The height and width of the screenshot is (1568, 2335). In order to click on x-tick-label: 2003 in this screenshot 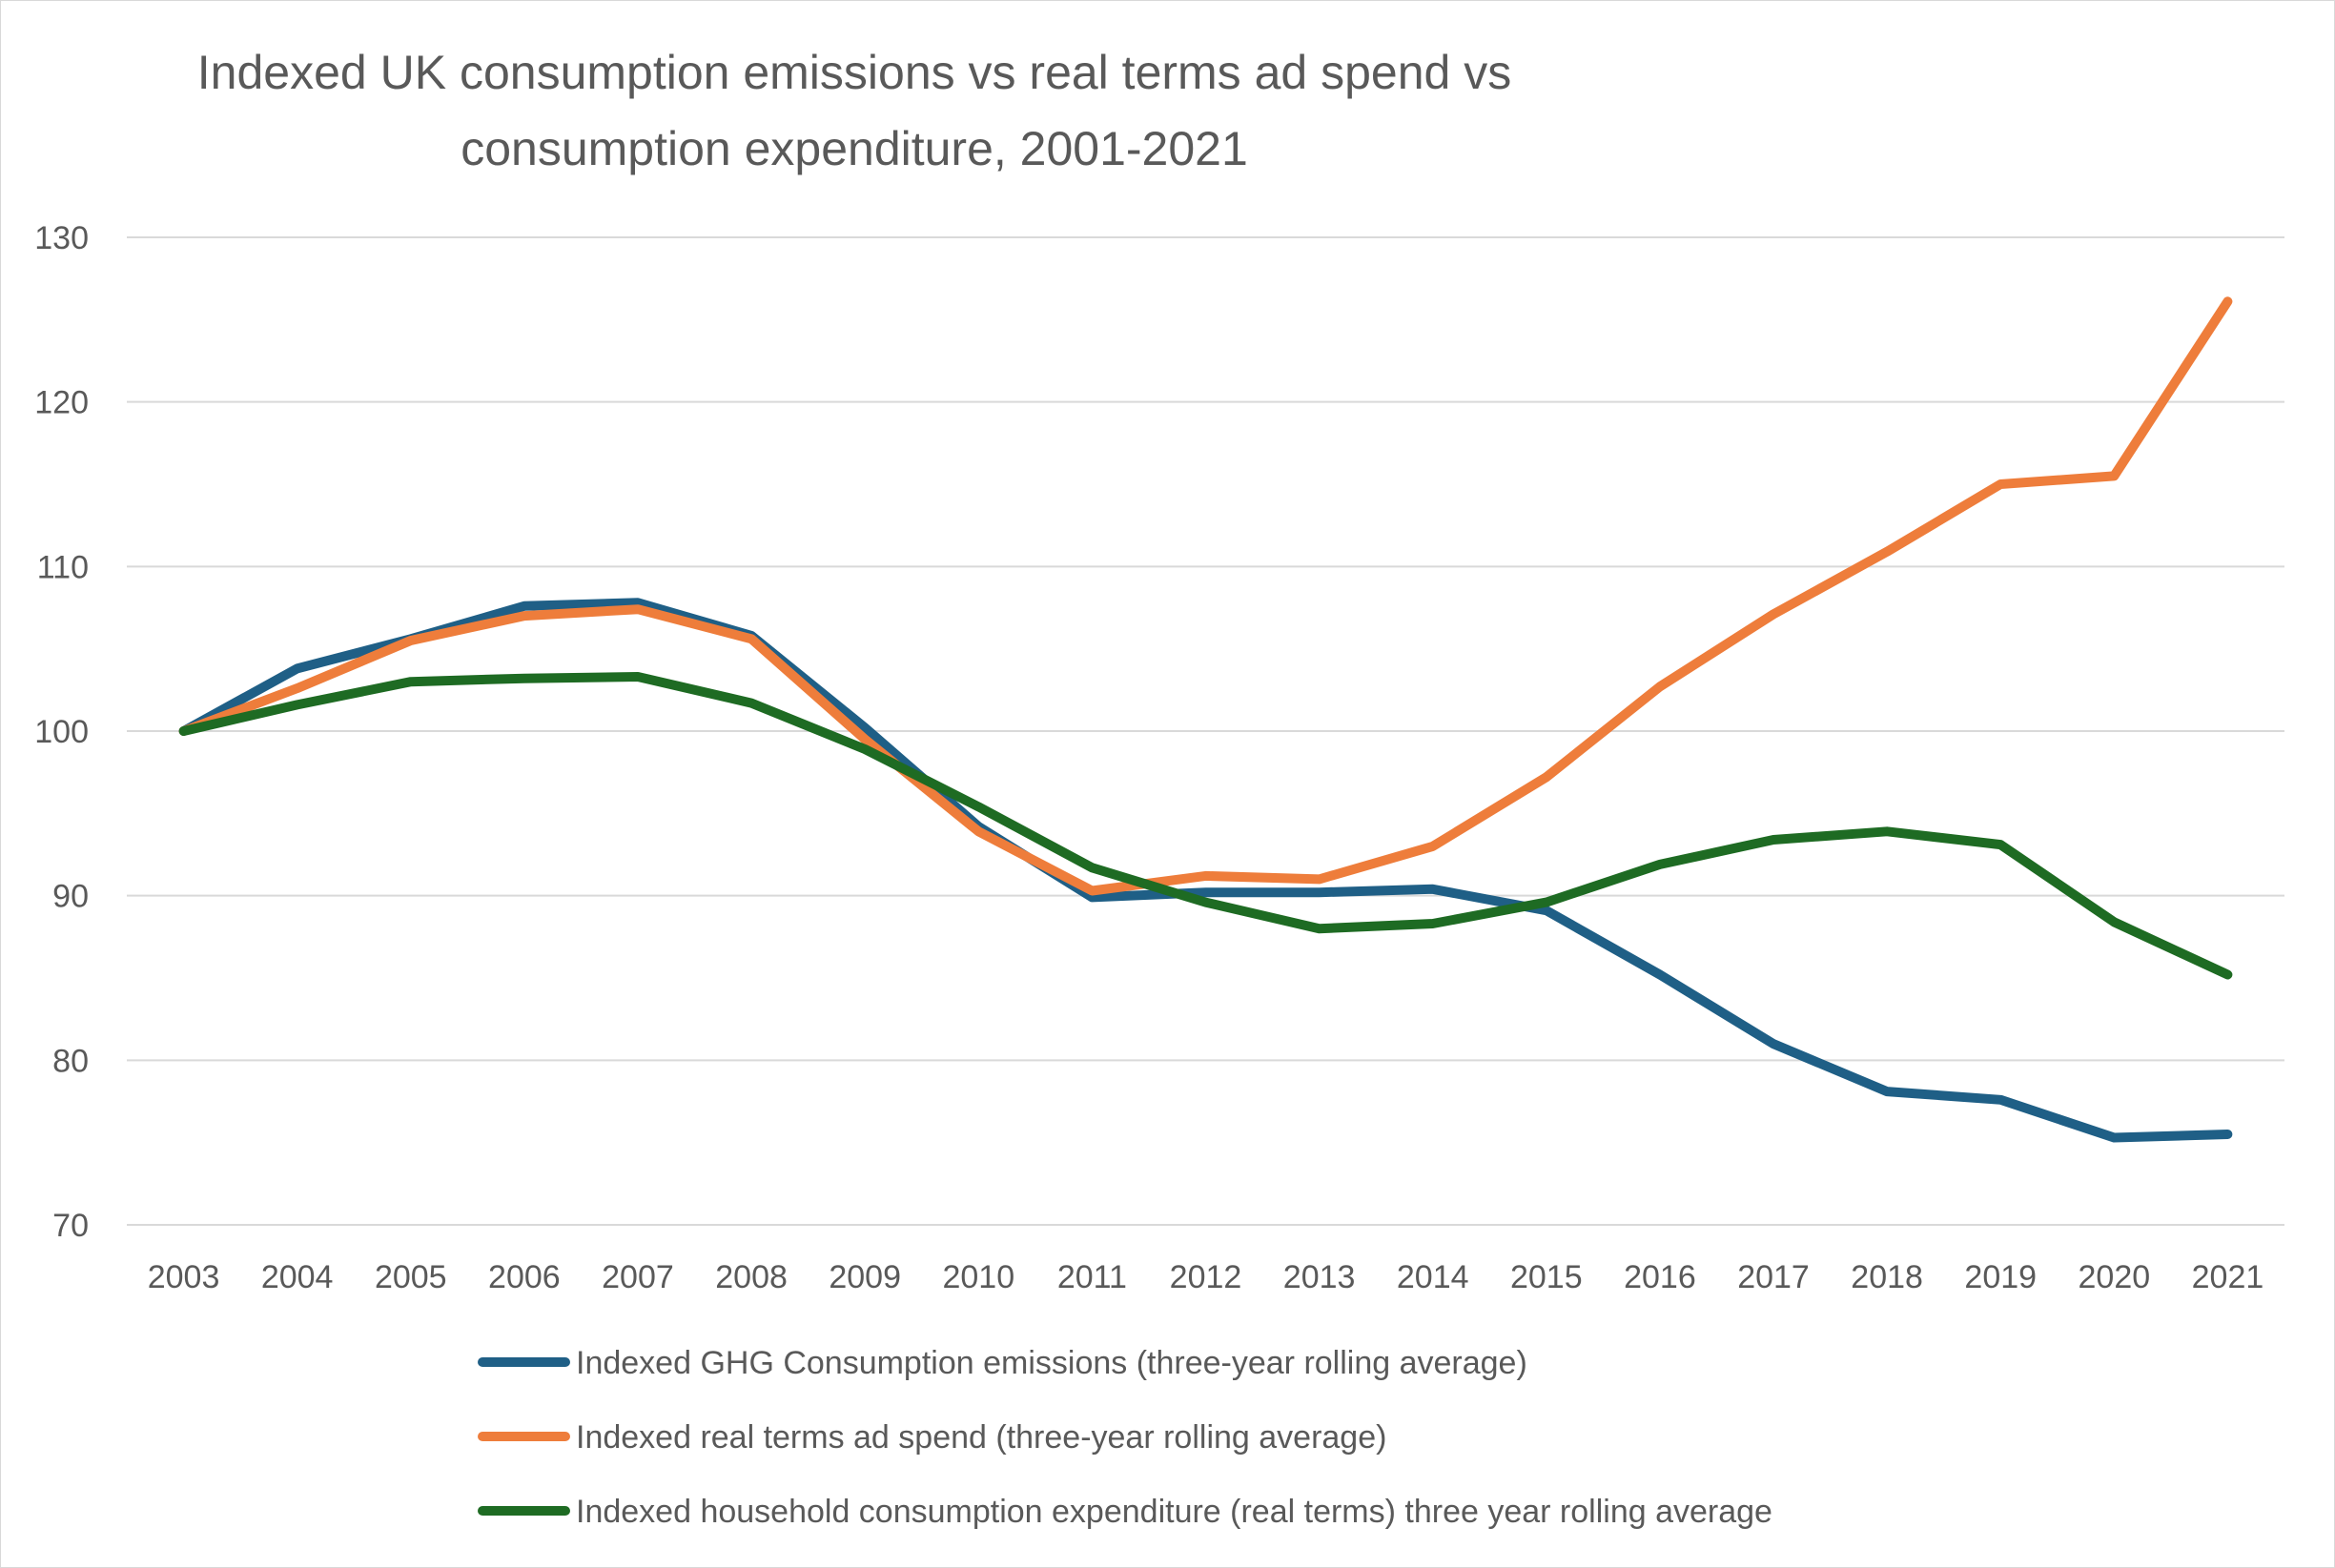, I will do `click(184, 1277)`.